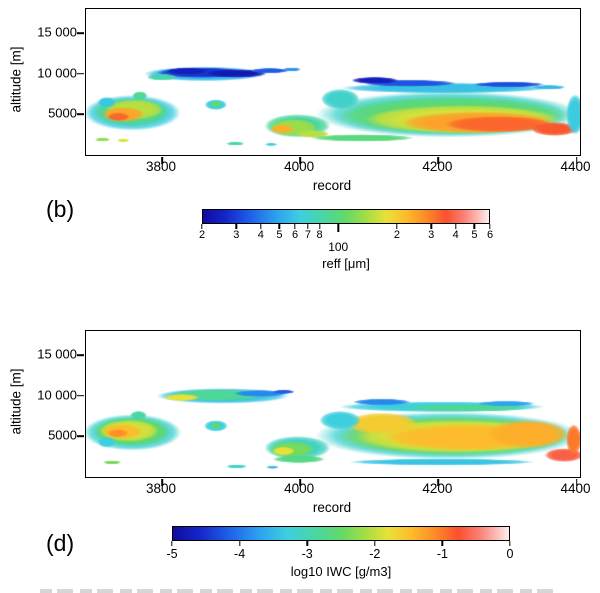 The height and width of the screenshot is (593, 600). I want to click on colorbar-tick-label: 7, so click(308, 235).